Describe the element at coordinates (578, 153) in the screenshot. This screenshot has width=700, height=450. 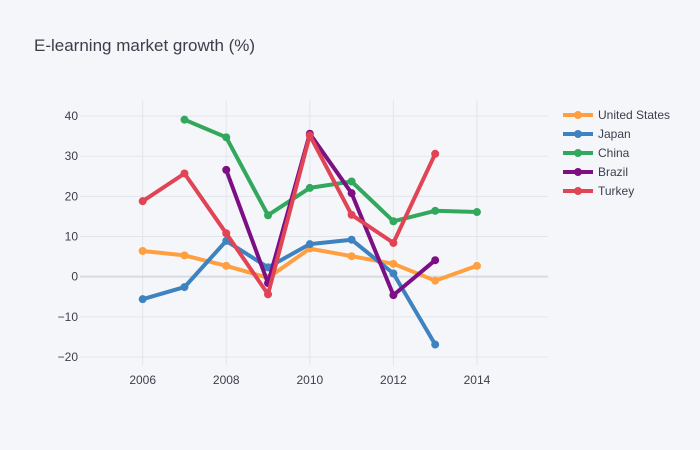
I see `legend-marker-china` at that location.